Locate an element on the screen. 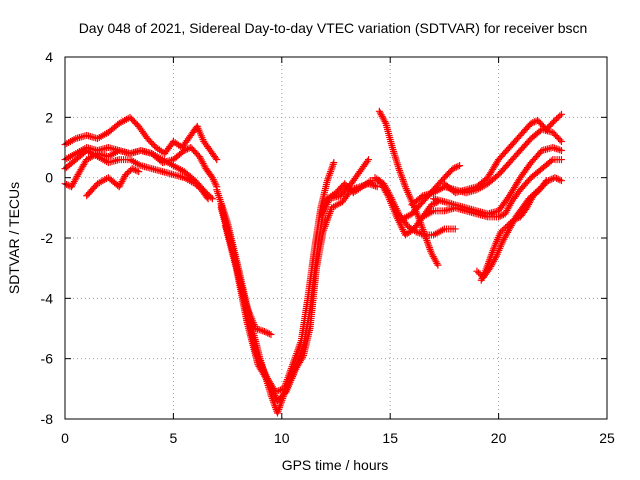 The height and width of the screenshot is (480, 640). x-tick-label: 15 is located at coordinates (390, 438).